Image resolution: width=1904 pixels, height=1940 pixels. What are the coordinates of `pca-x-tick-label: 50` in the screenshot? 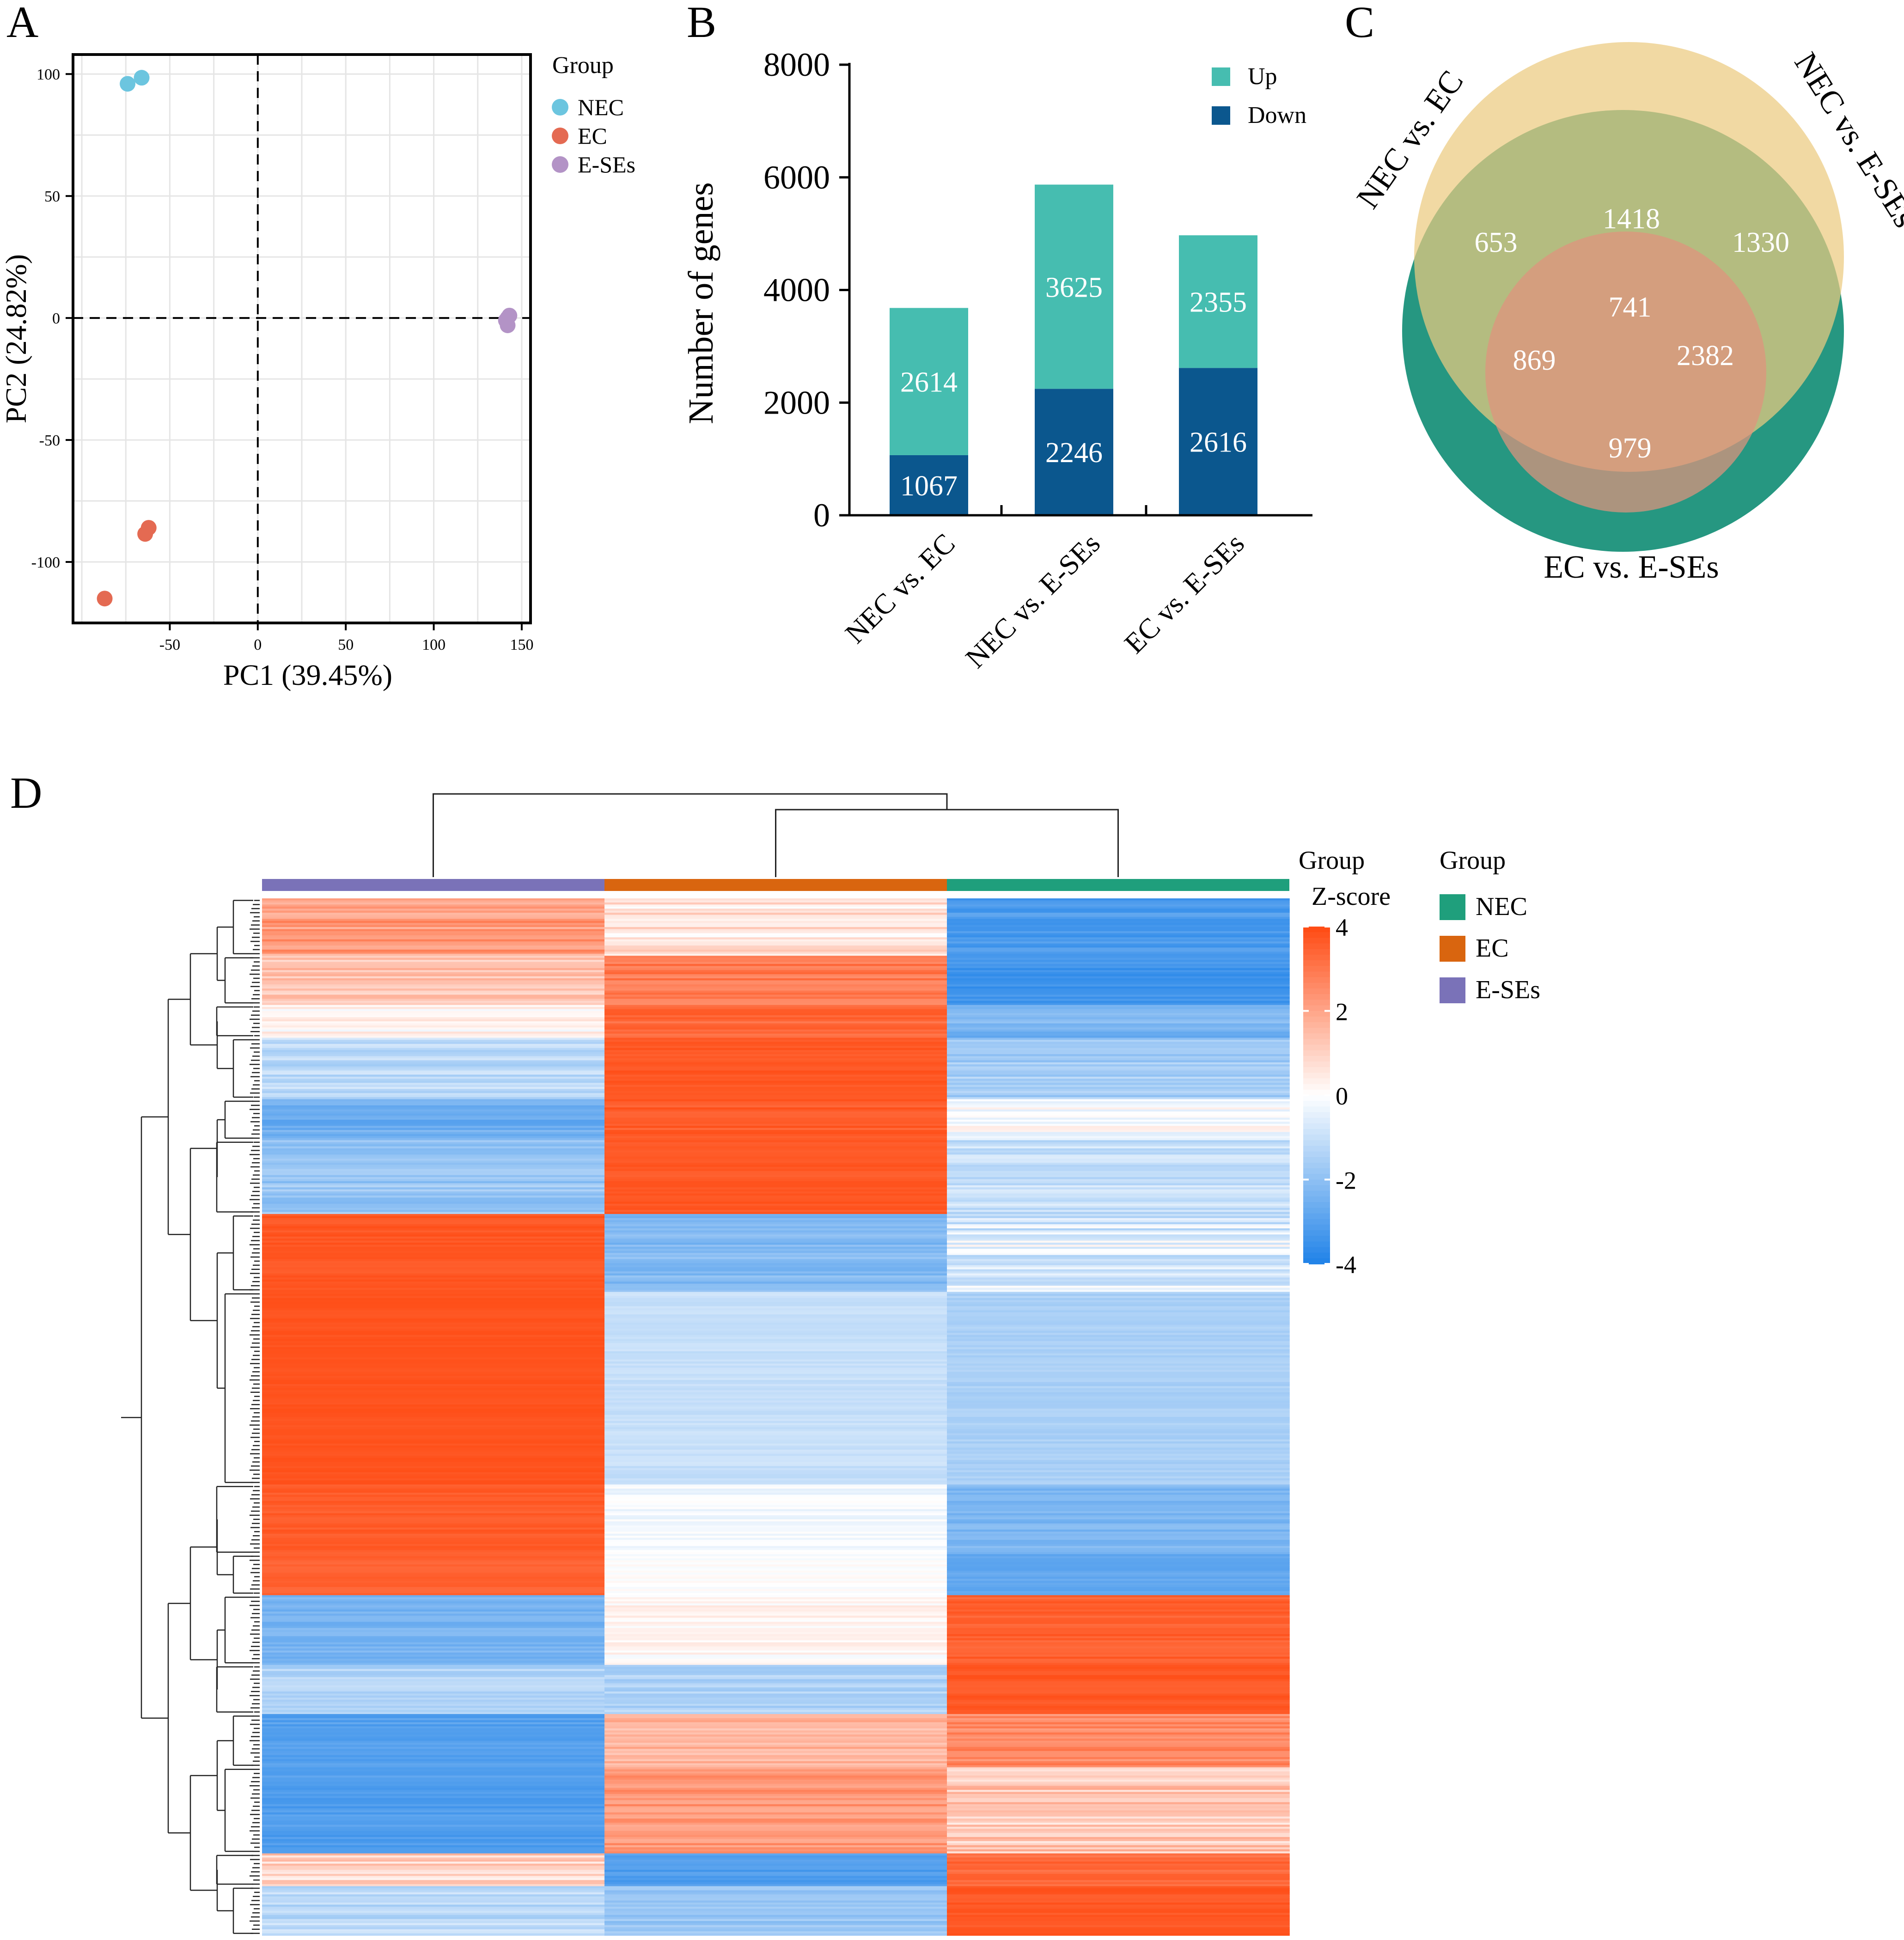 It's located at (346, 644).